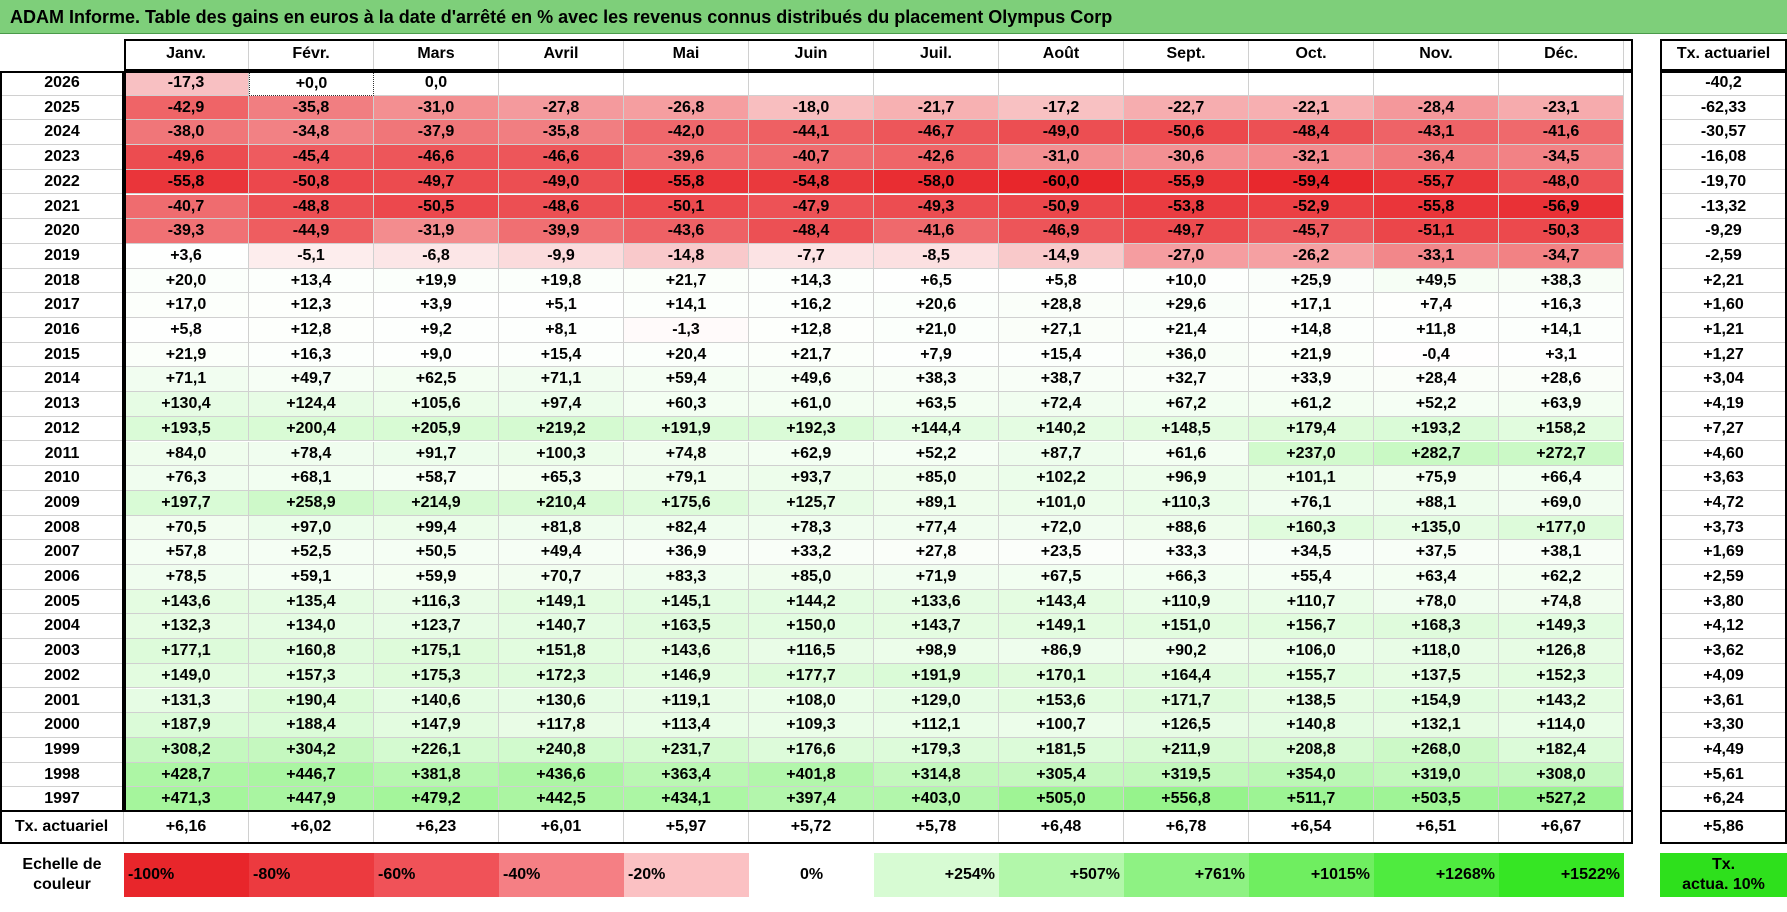  Describe the element at coordinates (436, 478) in the screenshot. I see `table-cell: +58,7` at that location.